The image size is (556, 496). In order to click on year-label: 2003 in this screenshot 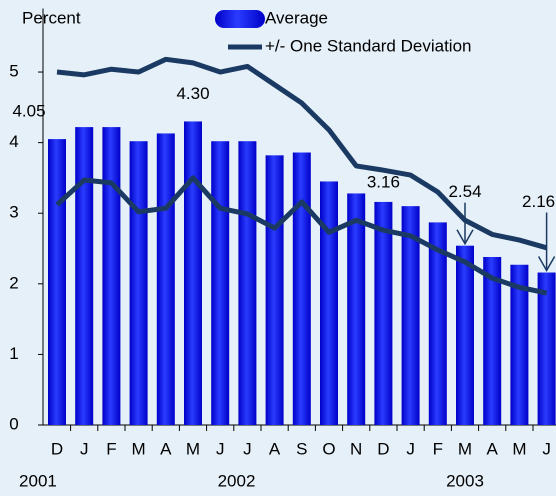, I will do `click(465, 480)`.